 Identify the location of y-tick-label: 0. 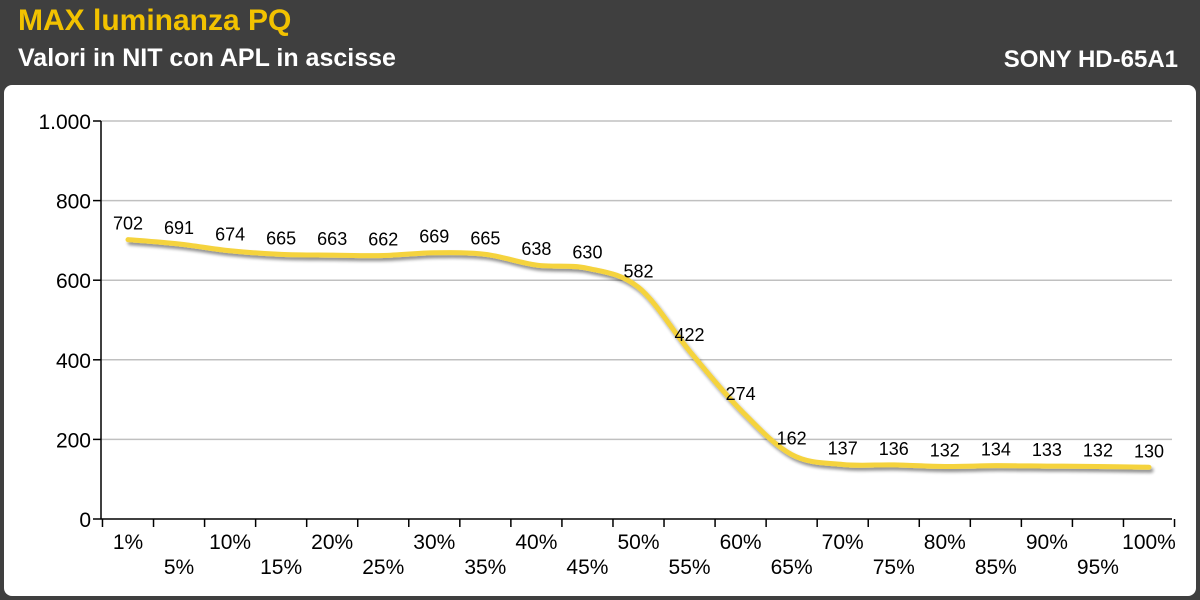
(85, 520).